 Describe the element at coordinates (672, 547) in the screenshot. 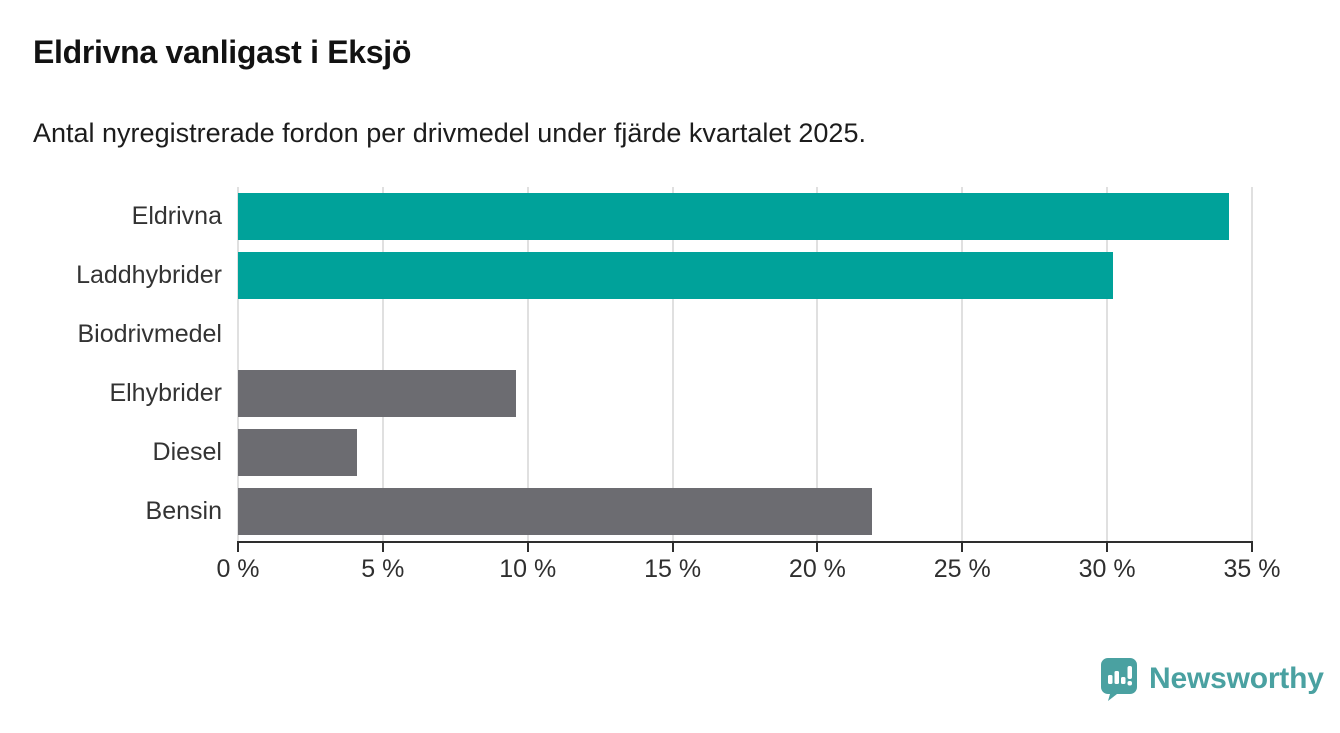

I see `x-tick-mark-15pct` at that location.